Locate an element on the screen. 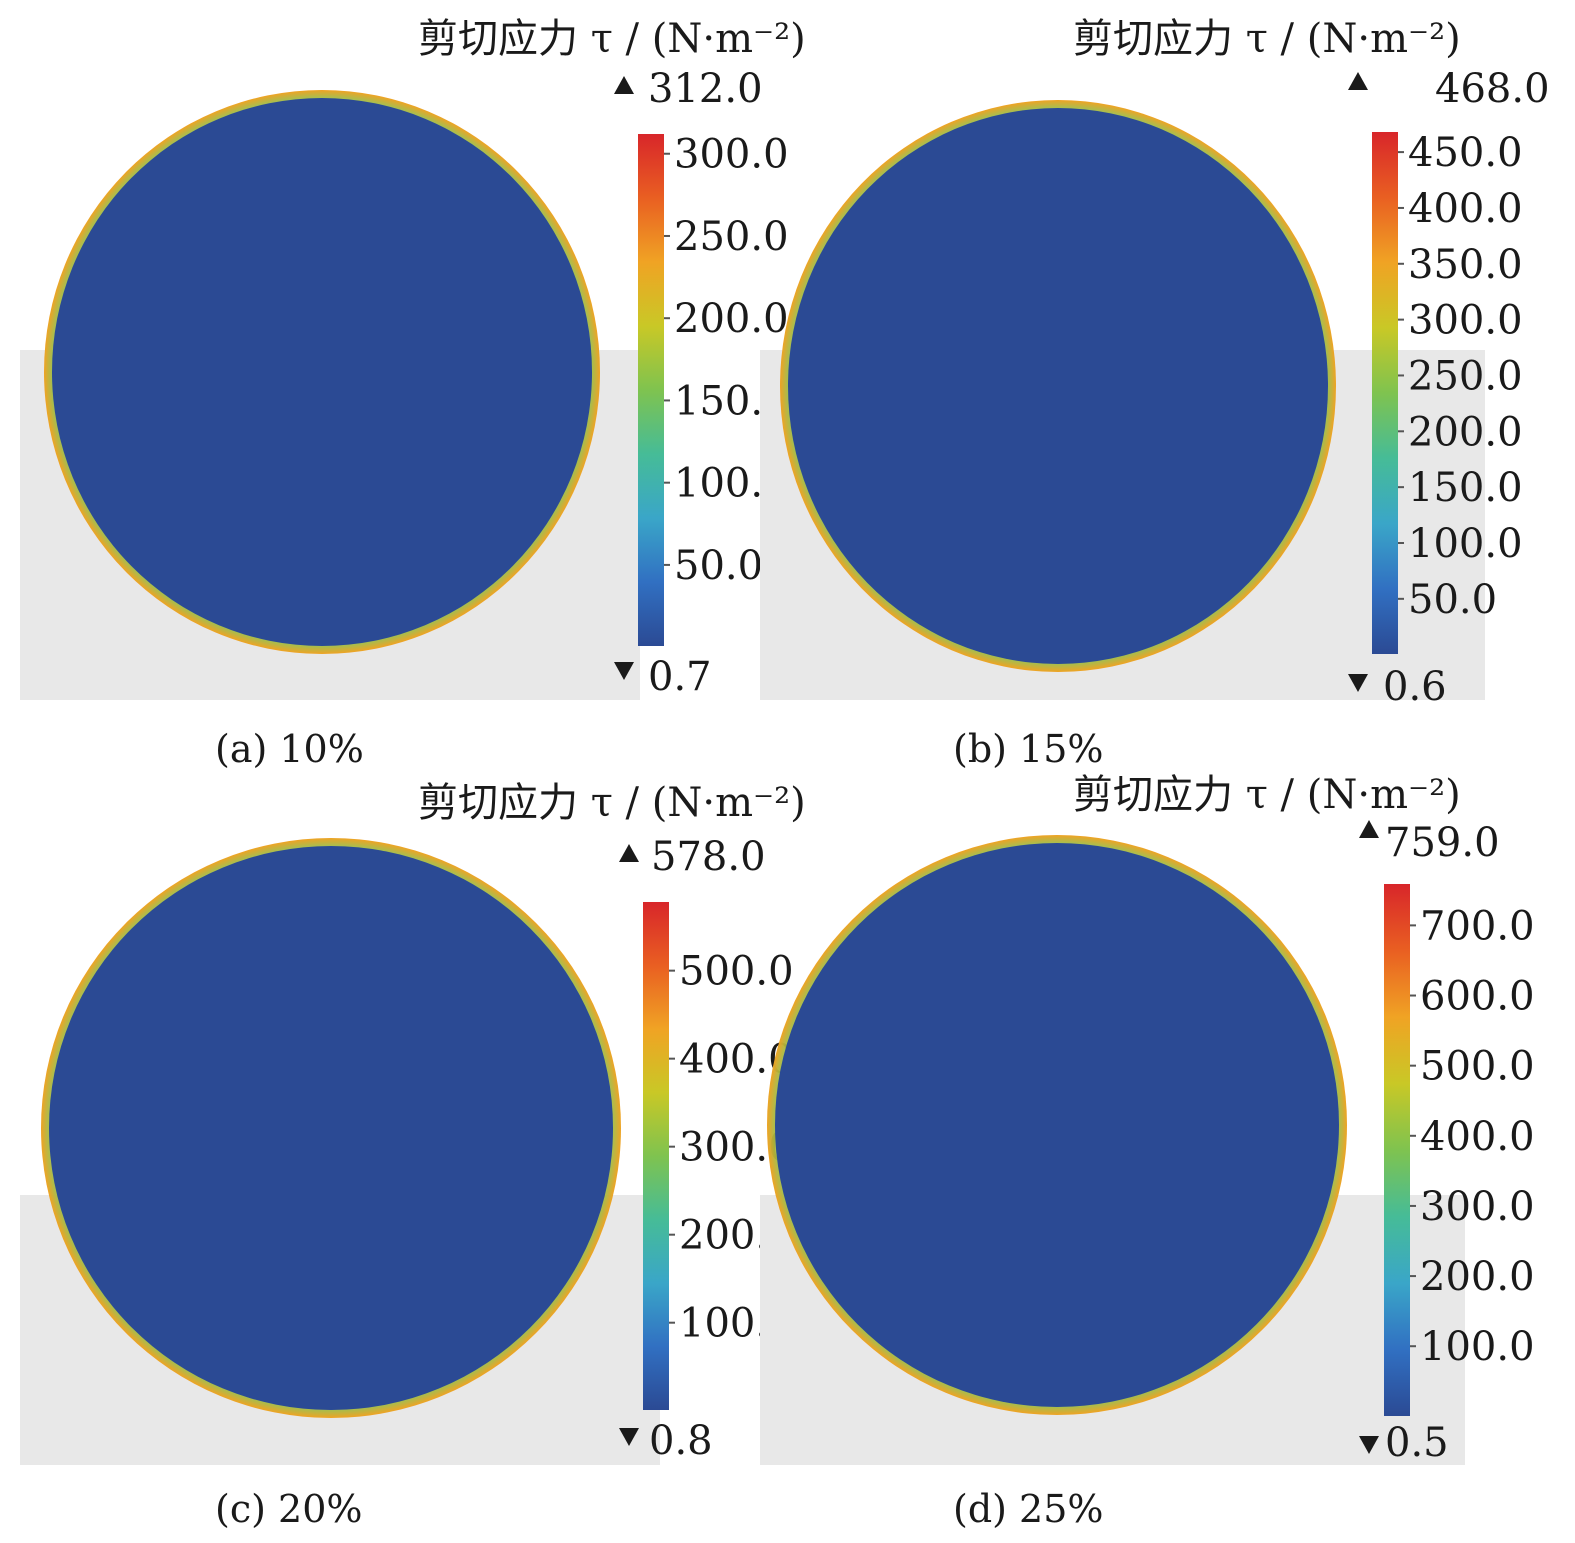  colorbar-tick-label: 150.0 is located at coordinates (1465, 488).